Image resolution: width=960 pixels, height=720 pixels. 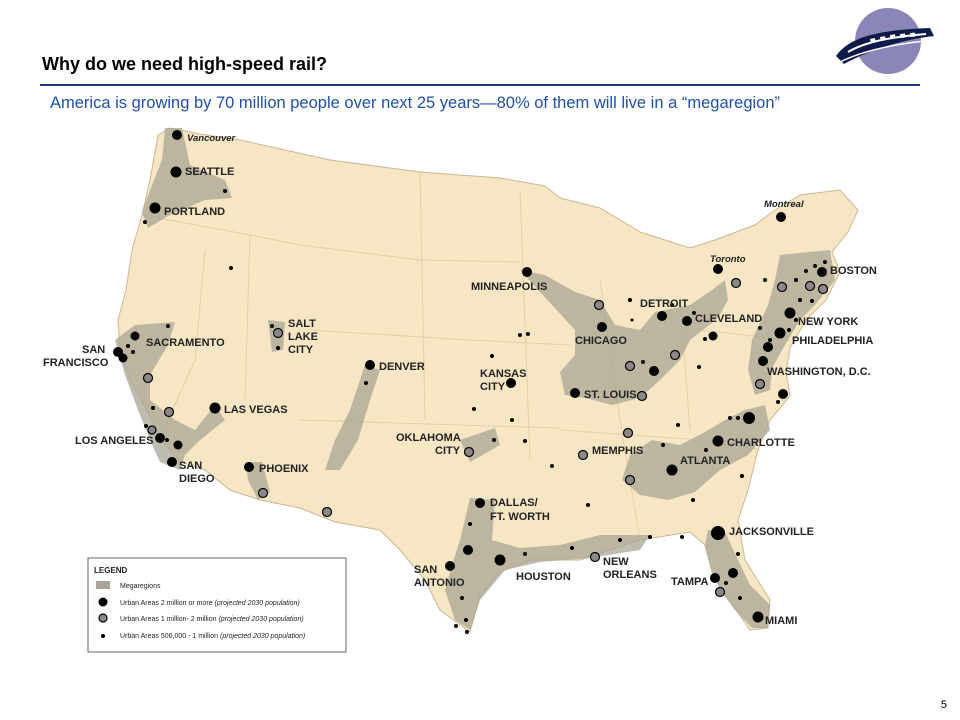 What do you see at coordinates (690, 582) in the screenshot?
I see `city-label-tampa: TAMPA` at bounding box center [690, 582].